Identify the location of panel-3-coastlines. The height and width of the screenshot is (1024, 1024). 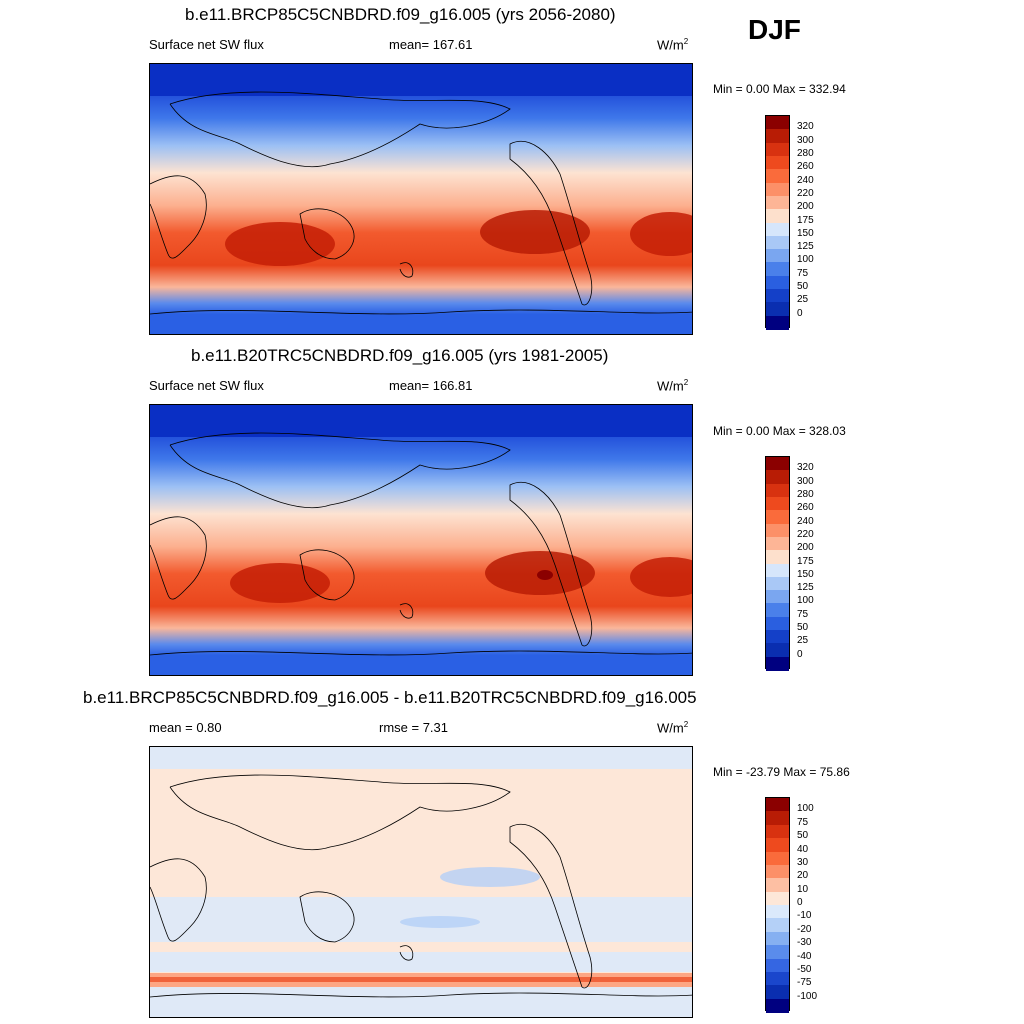
(421, 886).